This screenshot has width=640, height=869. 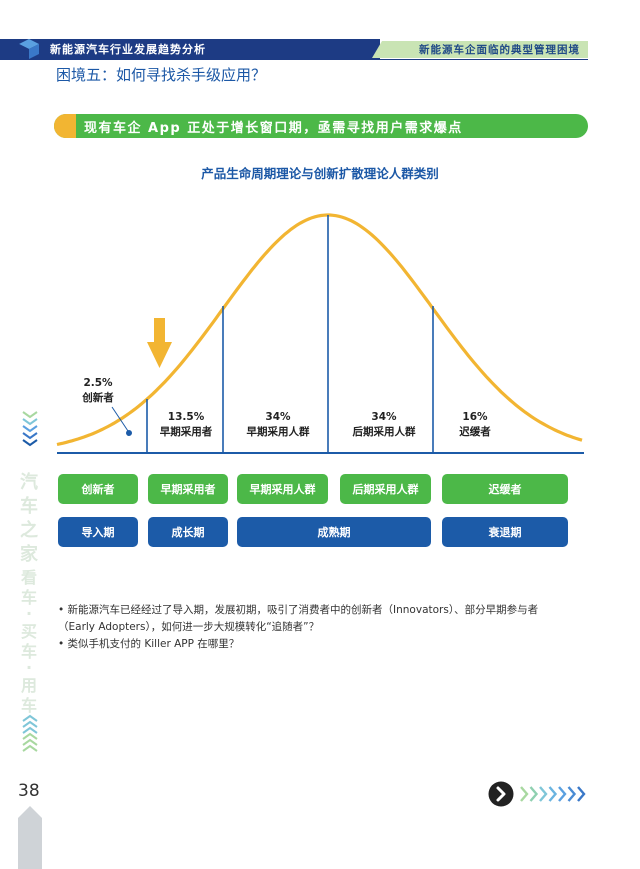 I want to click on stage-box-introduction: 导入期, so click(x=98, y=532).